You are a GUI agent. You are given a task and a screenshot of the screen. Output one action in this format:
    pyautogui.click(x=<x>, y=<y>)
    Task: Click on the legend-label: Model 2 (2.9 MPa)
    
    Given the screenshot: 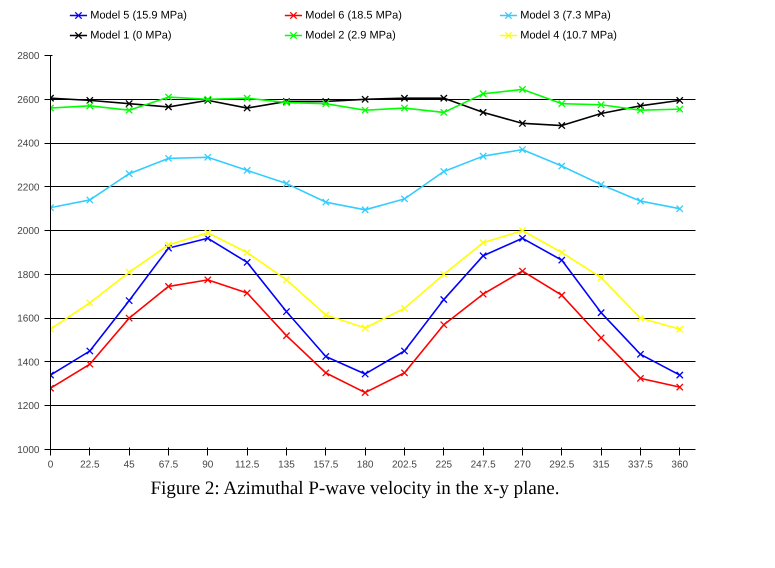 What is the action you would take?
    pyautogui.click(x=350, y=36)
    